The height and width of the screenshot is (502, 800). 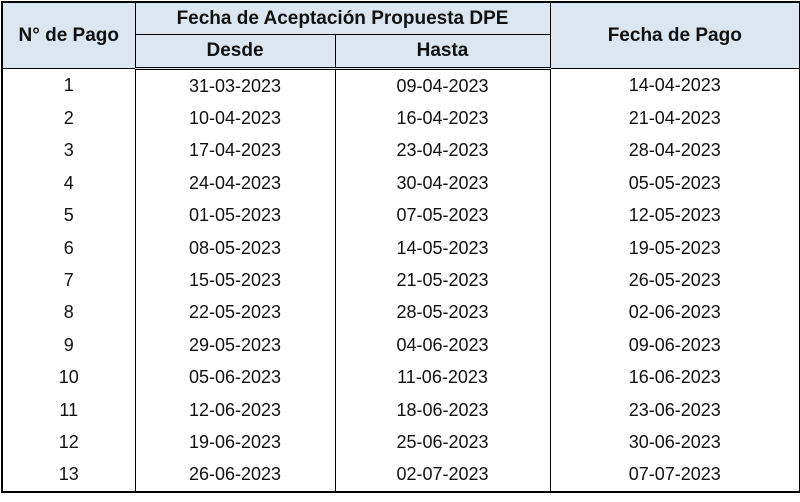 I want to click on table-cell: 28-04-2023, so click(x=674, y=151).